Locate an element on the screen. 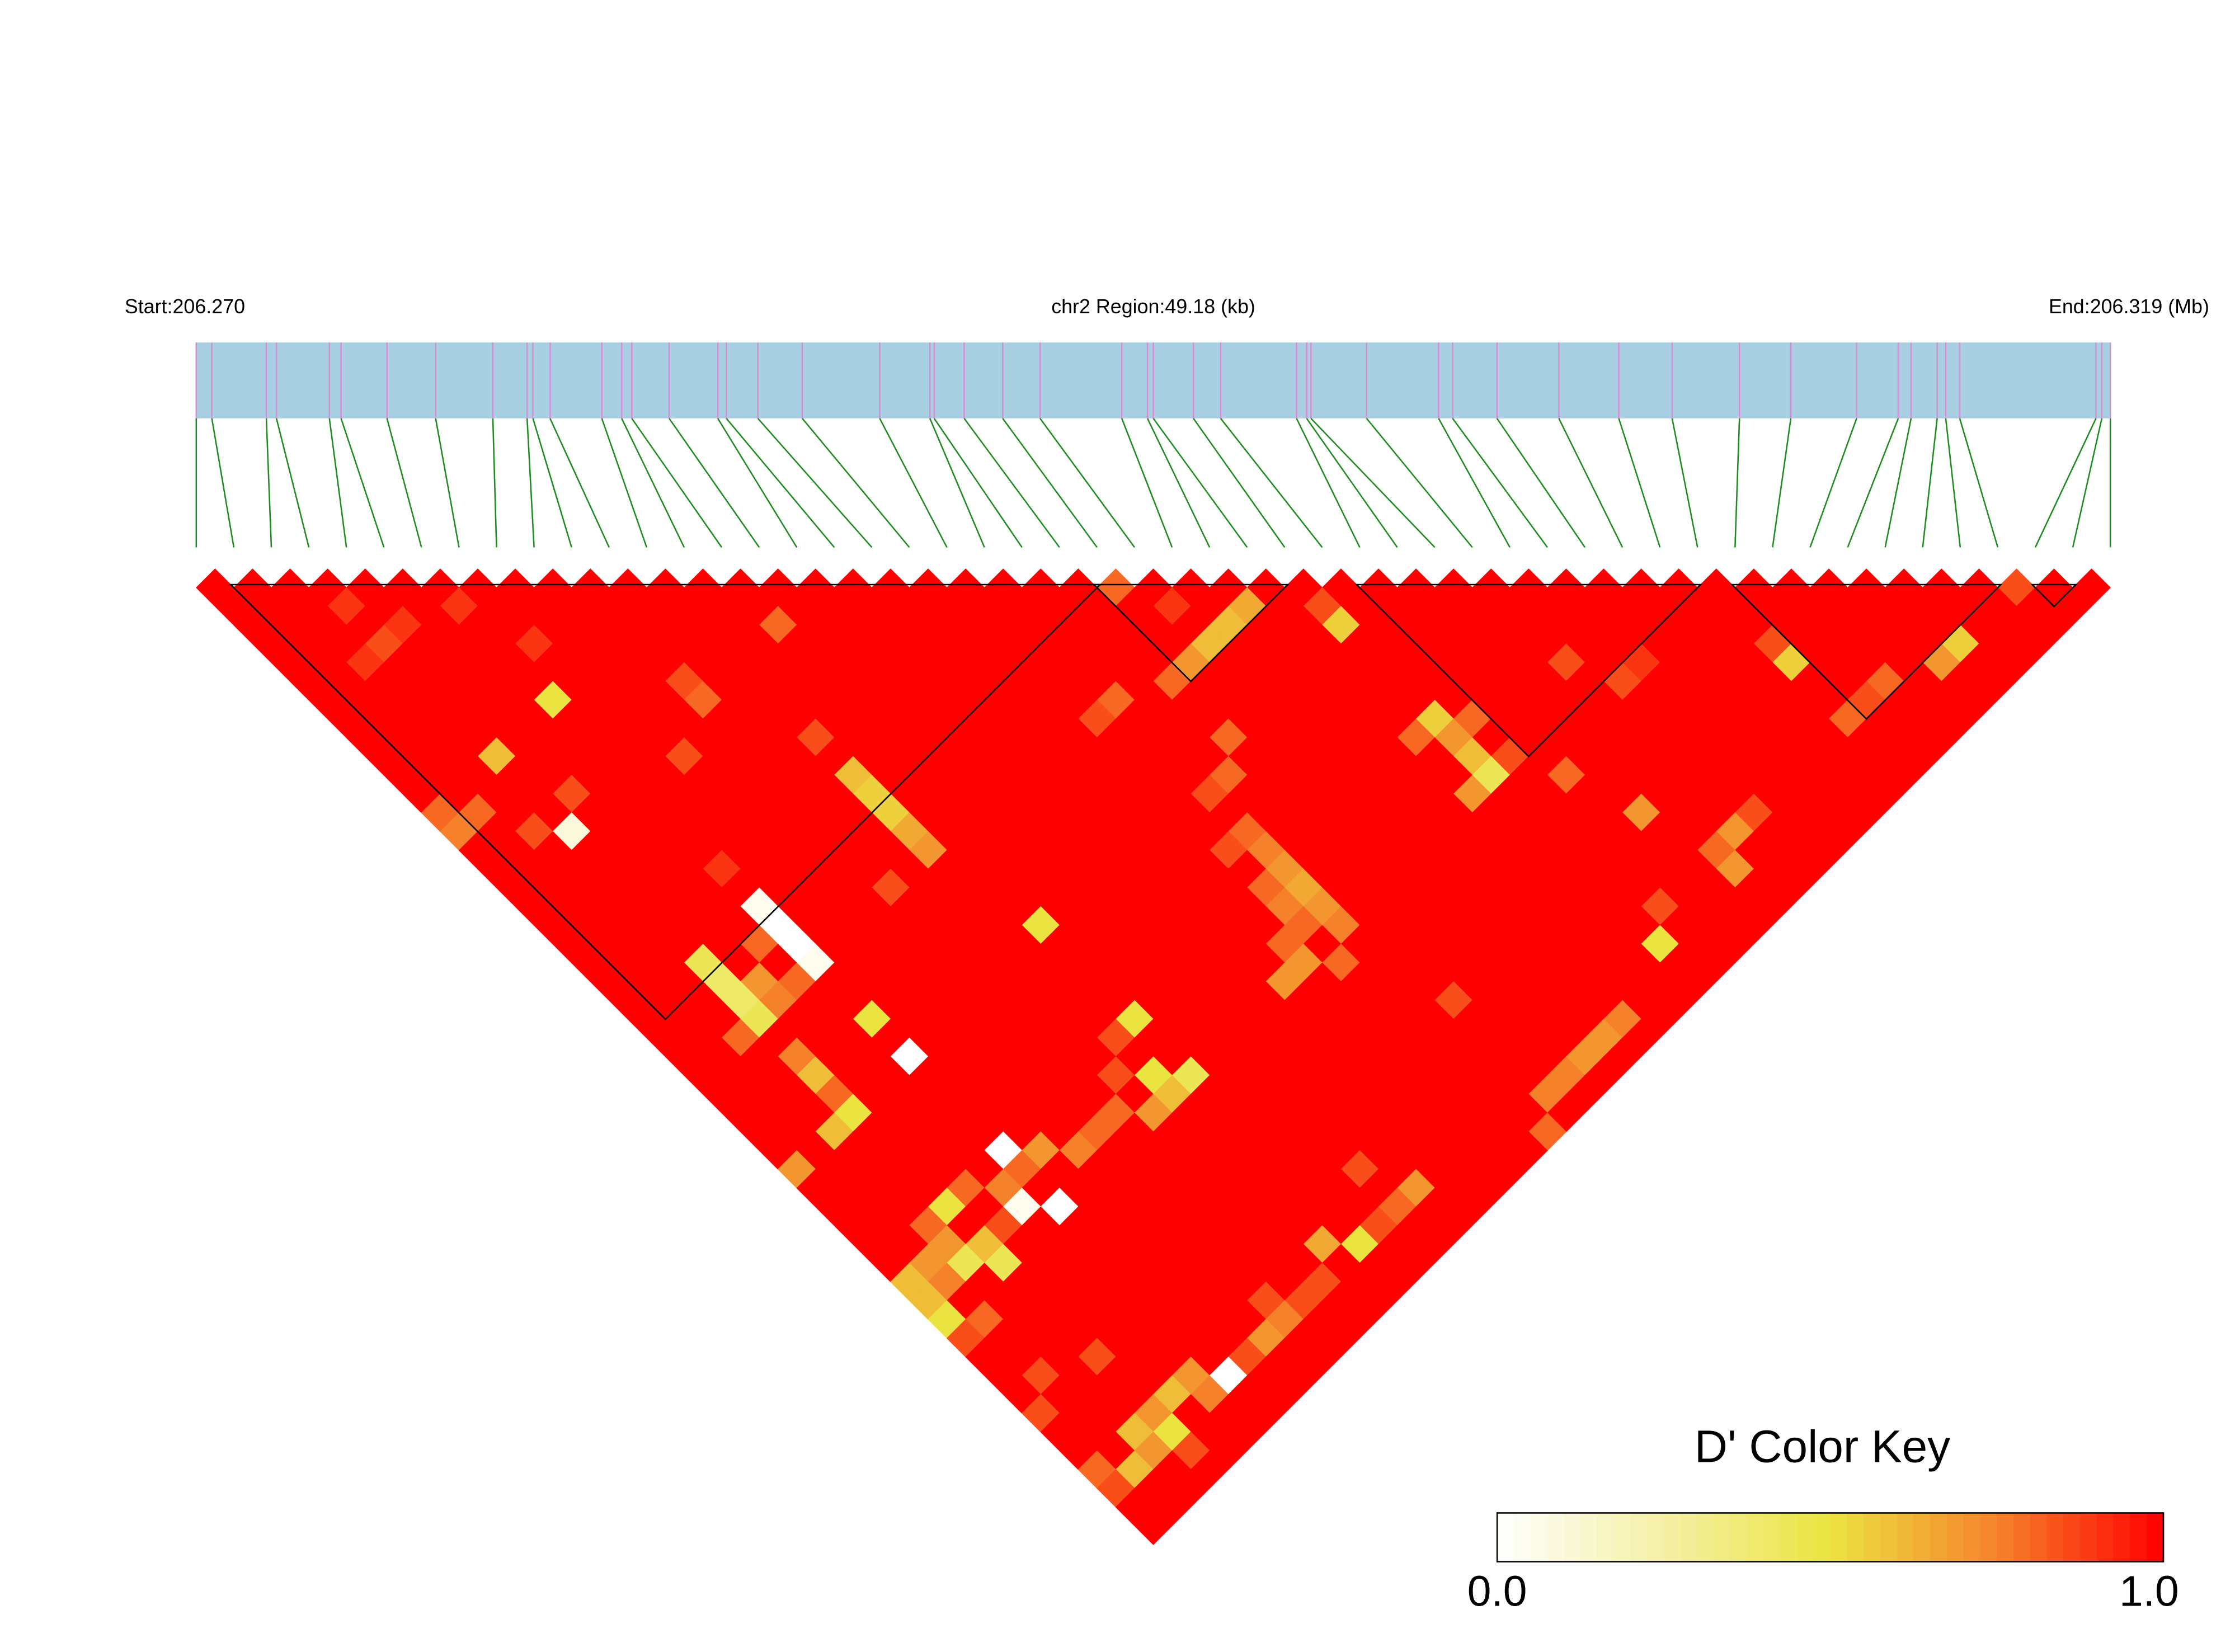 This screenshot has width=2235, height=1652. end-label: End:206.319 (Mb) is located at coordinates (2129, 306).